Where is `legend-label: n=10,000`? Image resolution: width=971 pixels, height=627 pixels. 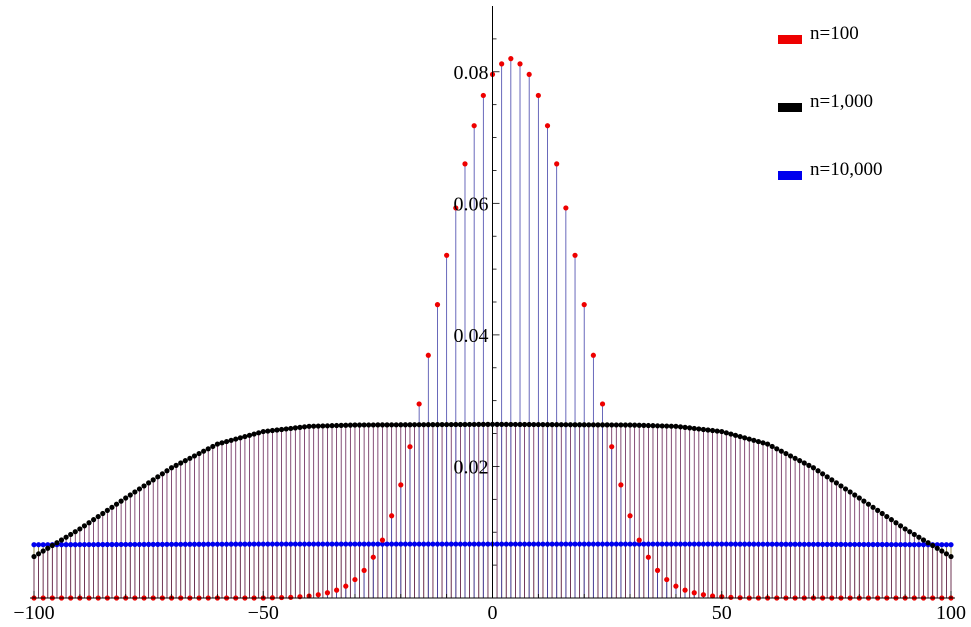 legend-label: n=10,000 is located at coordinates (846, 169).